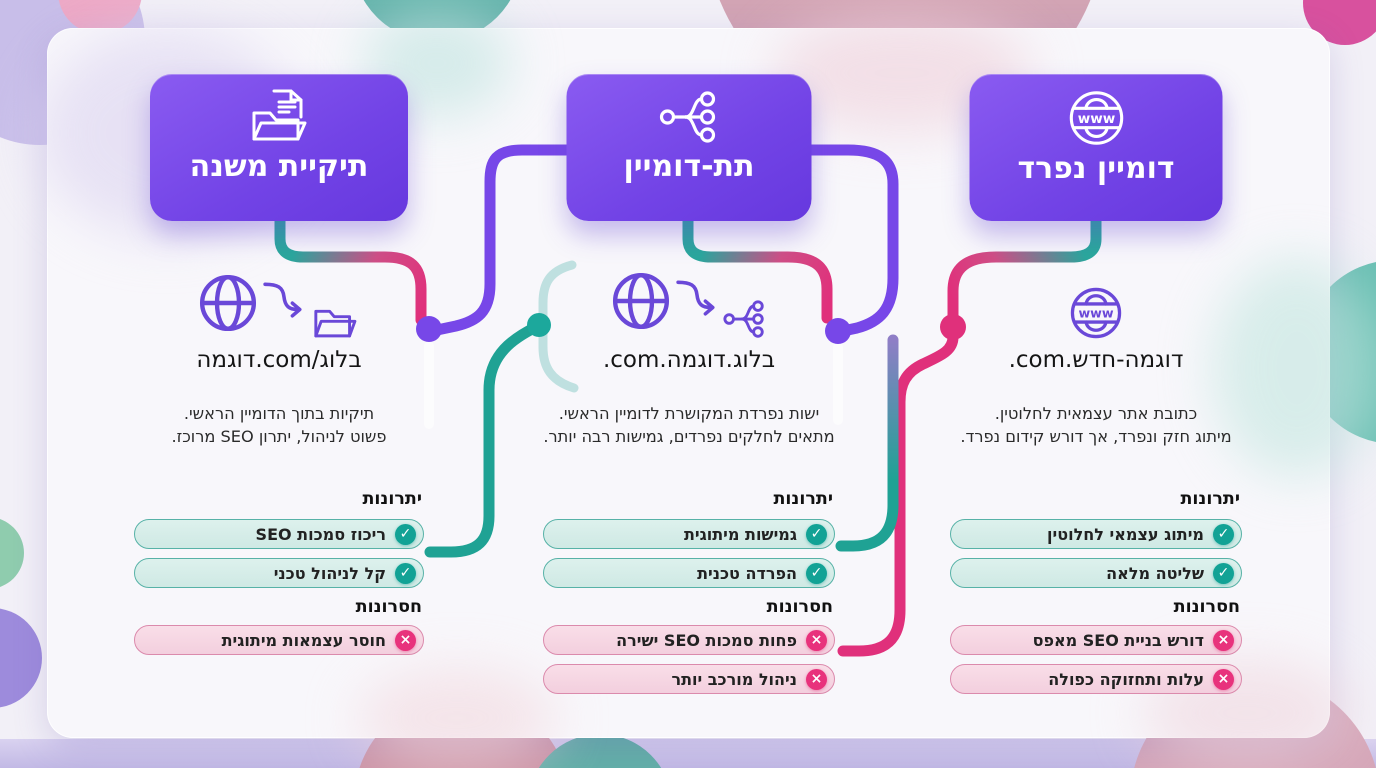 The height and width of the screenshot is (768, 1376). Describe the element at coordinates (867, 443) in the screenshot. I see `wire-teal-right-down` at that location.